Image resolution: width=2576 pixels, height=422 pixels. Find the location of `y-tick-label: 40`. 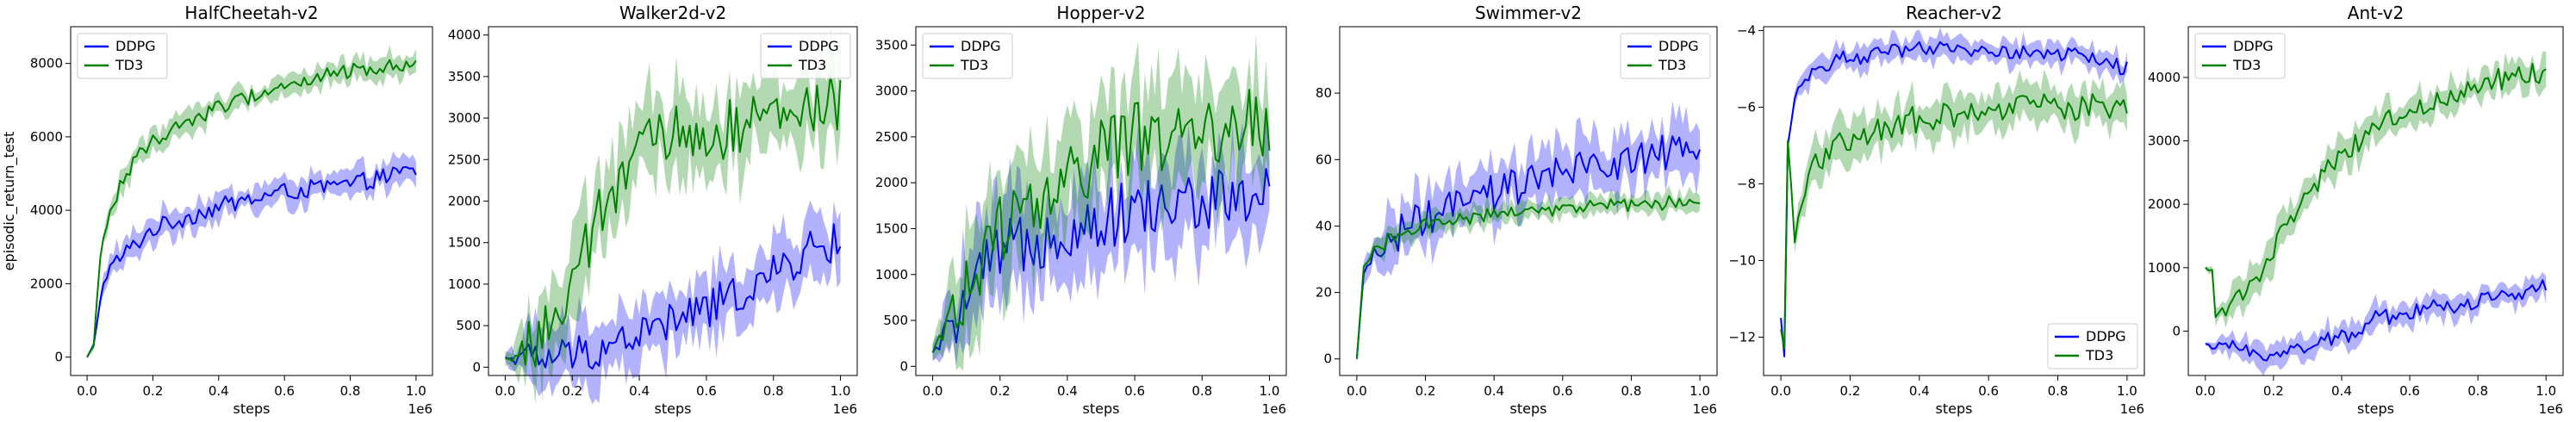

y-tick-label: 40 is located at coordinates (1324, 225).